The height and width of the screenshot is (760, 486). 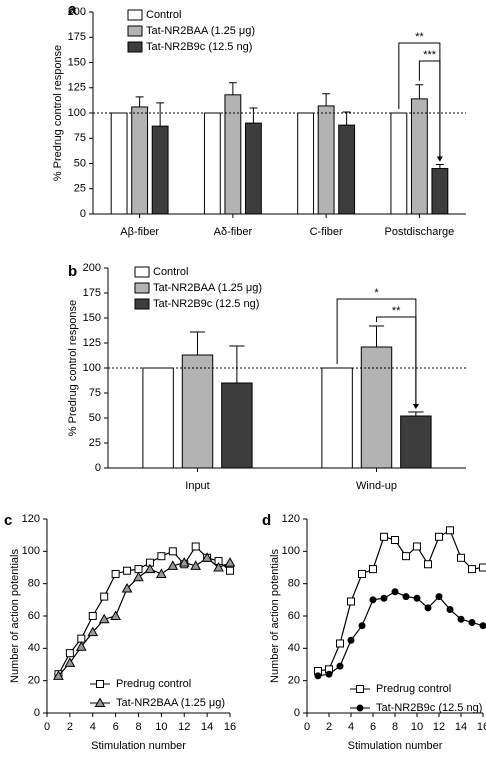 I want to click on y-tick-label: 25, so click(x=80, y=189).